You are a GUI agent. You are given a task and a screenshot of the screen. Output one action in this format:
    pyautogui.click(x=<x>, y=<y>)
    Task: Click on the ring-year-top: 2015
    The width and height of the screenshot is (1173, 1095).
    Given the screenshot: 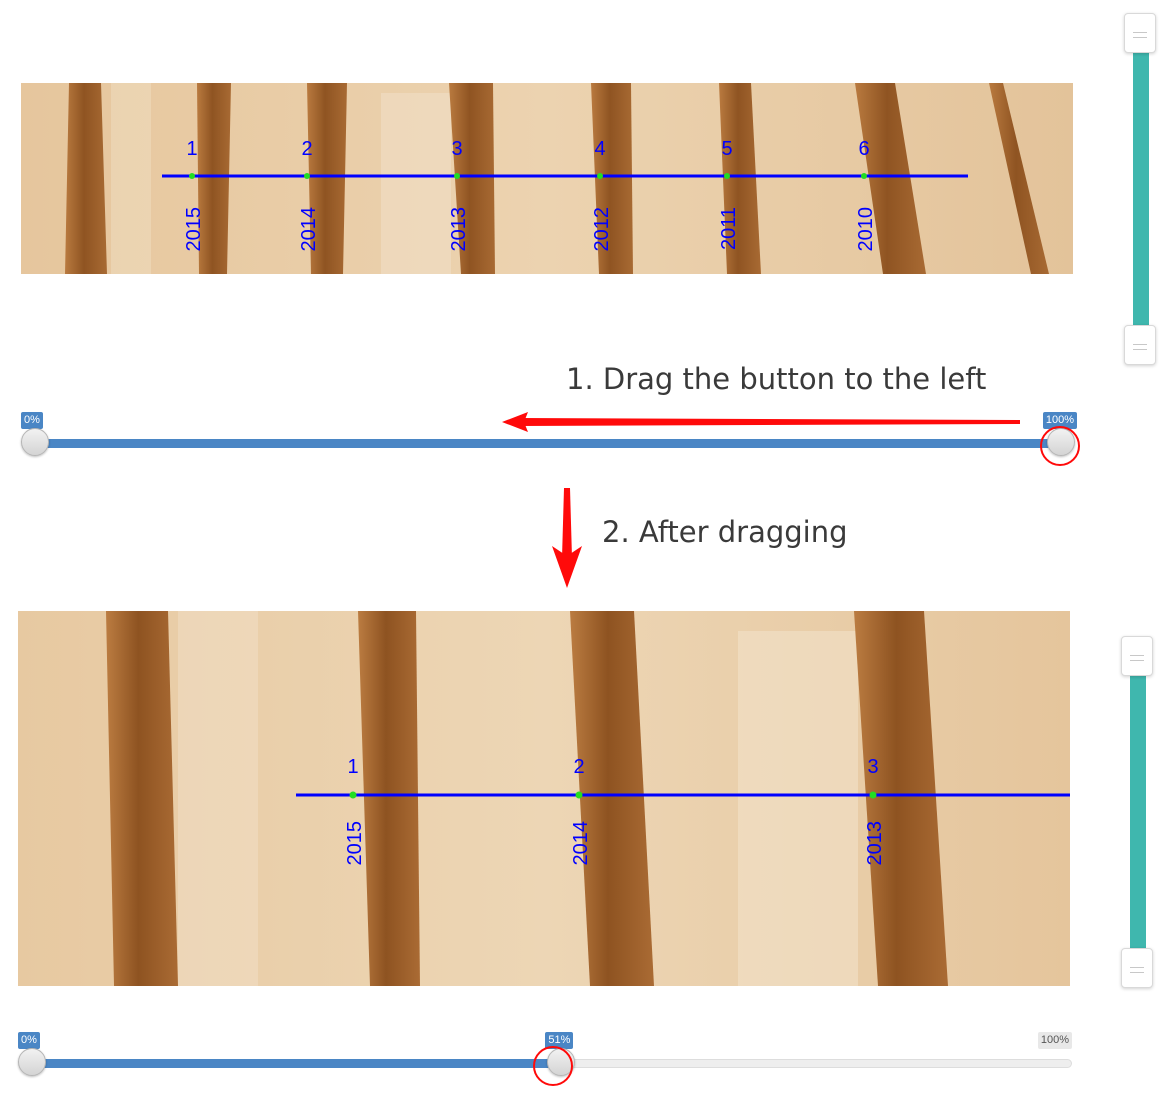 What is the action you would take?
    pyautogui.click(x=194, y=229)
    